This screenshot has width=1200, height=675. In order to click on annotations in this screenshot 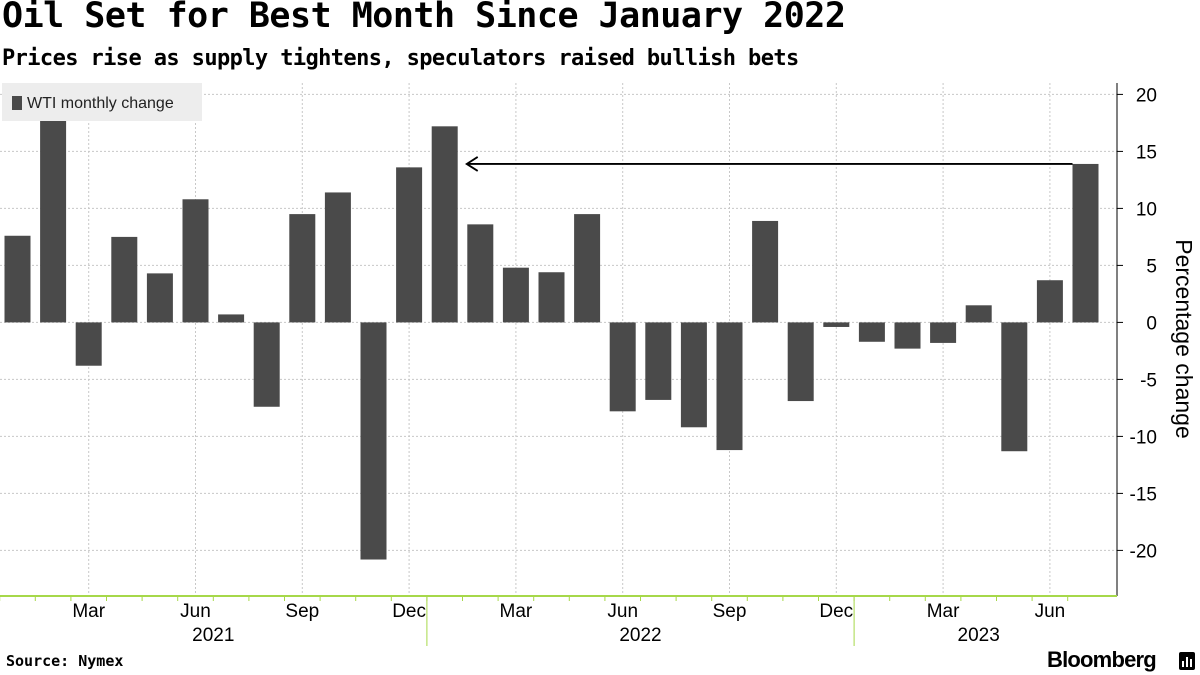, I will do `click(769, 164)`.